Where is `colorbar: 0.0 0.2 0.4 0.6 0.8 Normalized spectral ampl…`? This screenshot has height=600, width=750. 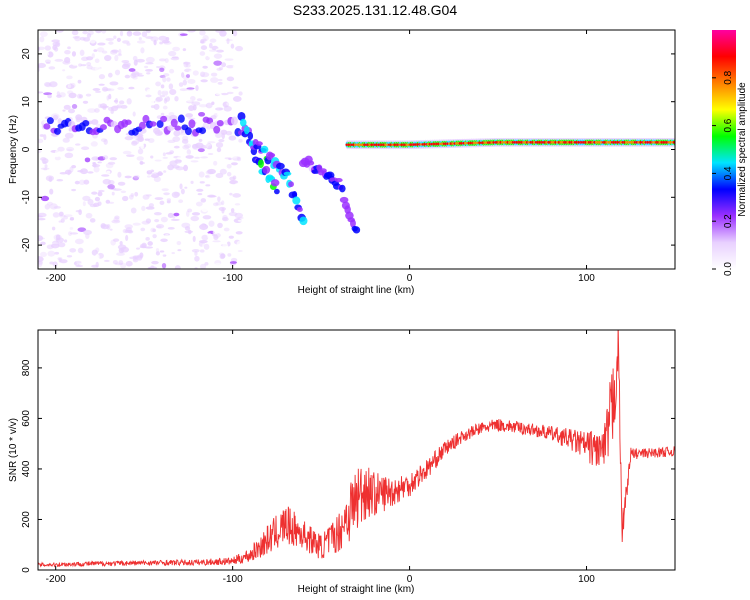
colorbar: 0.0 0.2 0.4 0.6 0.8 Normalized spectral ampl… is located at coordinates (730, 153).